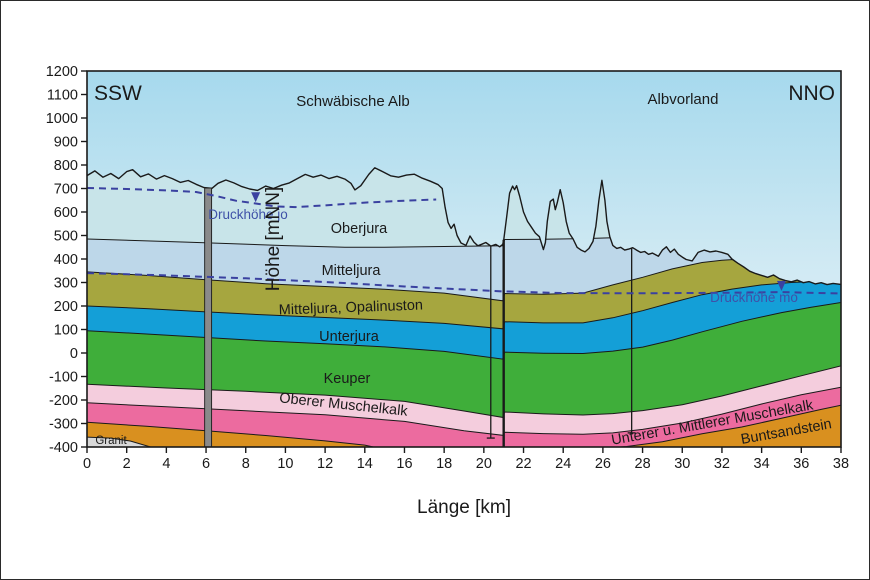 The height and width of the screenshot is (580, 870). I want to click on y-tick-label: 900, so click(66, 143).